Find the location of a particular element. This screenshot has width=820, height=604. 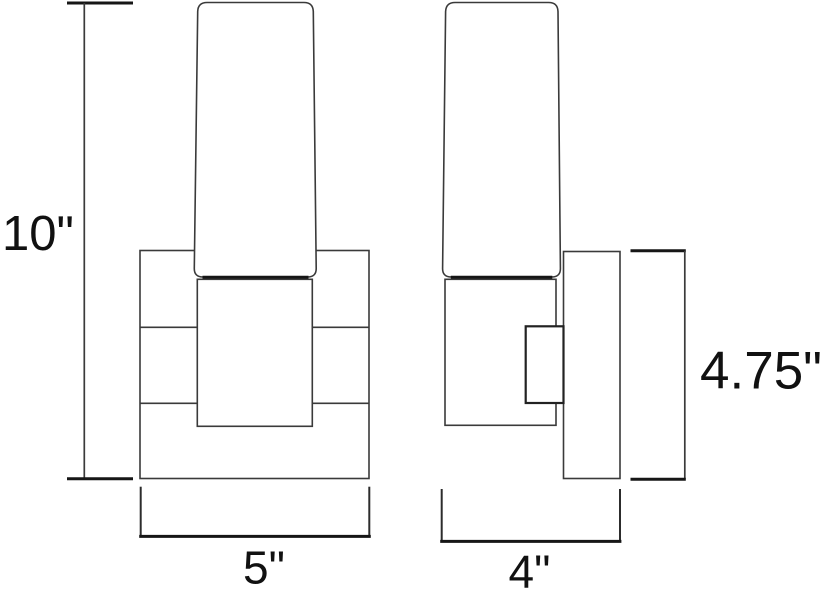

front-body is located at coordinates (255, 353).